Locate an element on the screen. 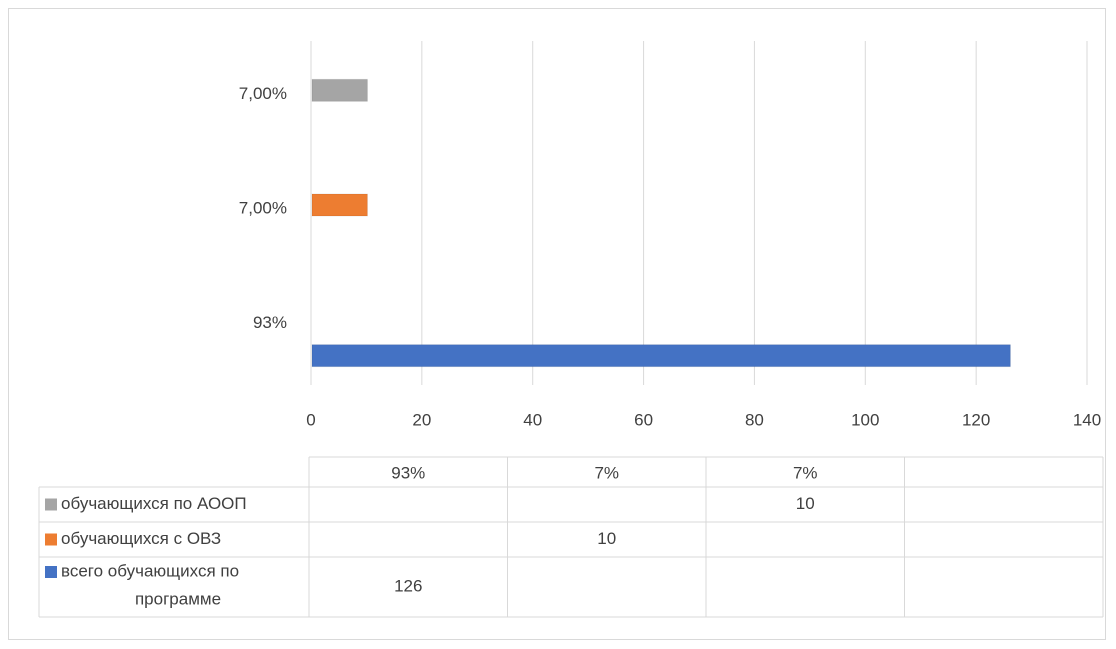  x-tick-label: 140 is located at coordinates (1087, 419).